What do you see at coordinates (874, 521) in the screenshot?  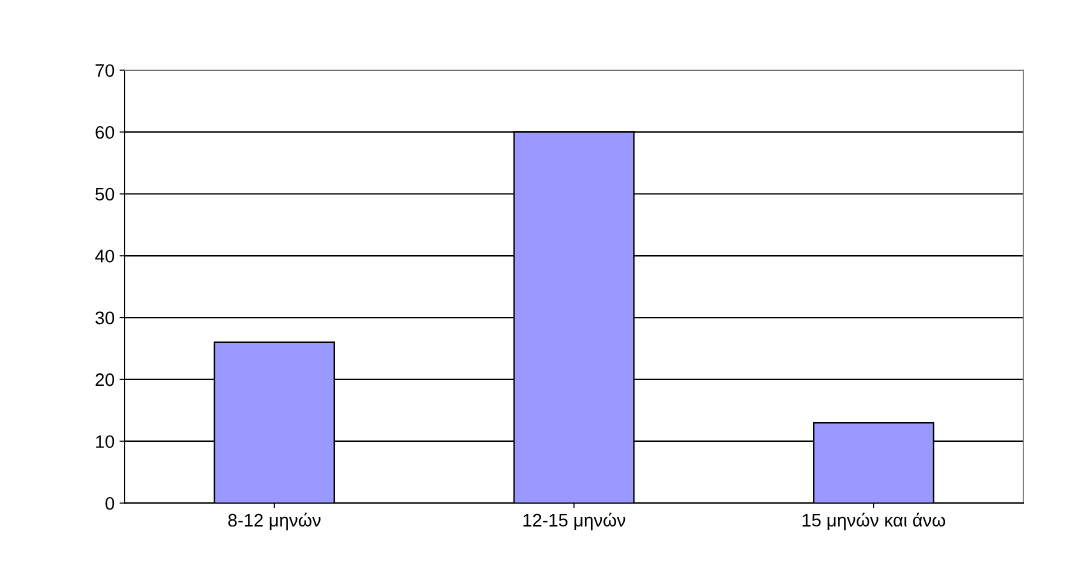 I see `x-tick-label: 15 μηνών και άνω` at bounding box center [874, 521].